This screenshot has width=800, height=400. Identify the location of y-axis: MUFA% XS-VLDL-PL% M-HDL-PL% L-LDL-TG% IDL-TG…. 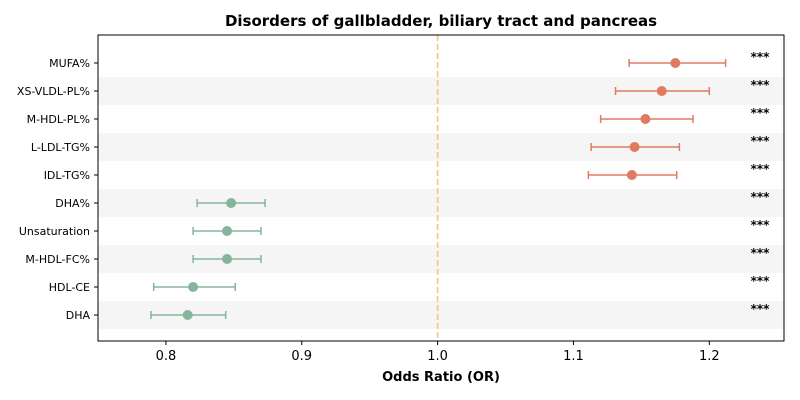
(57, 189).